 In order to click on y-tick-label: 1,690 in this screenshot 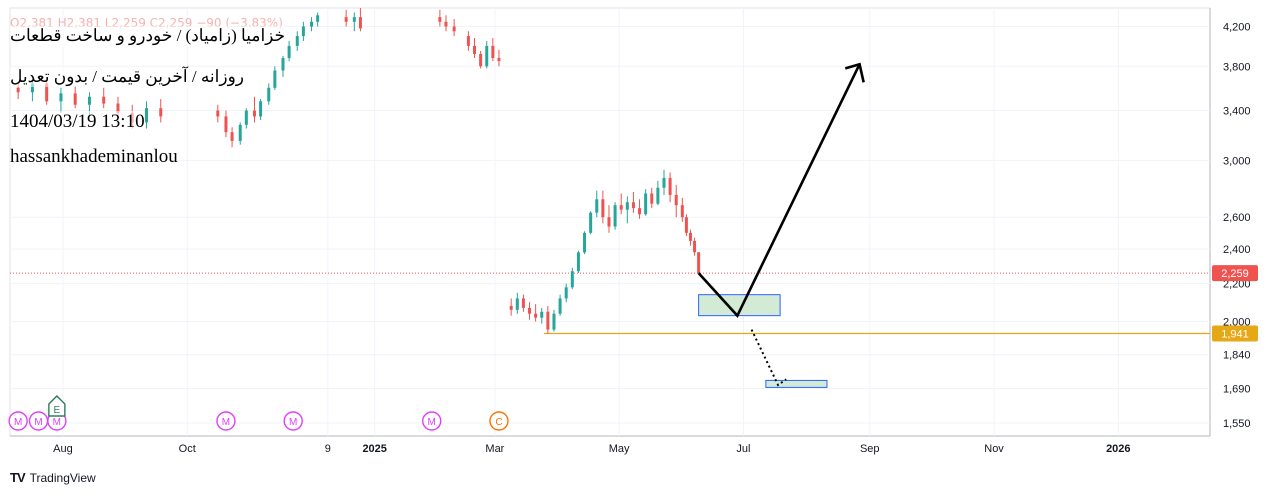, I will do `click(1237, 390)`.